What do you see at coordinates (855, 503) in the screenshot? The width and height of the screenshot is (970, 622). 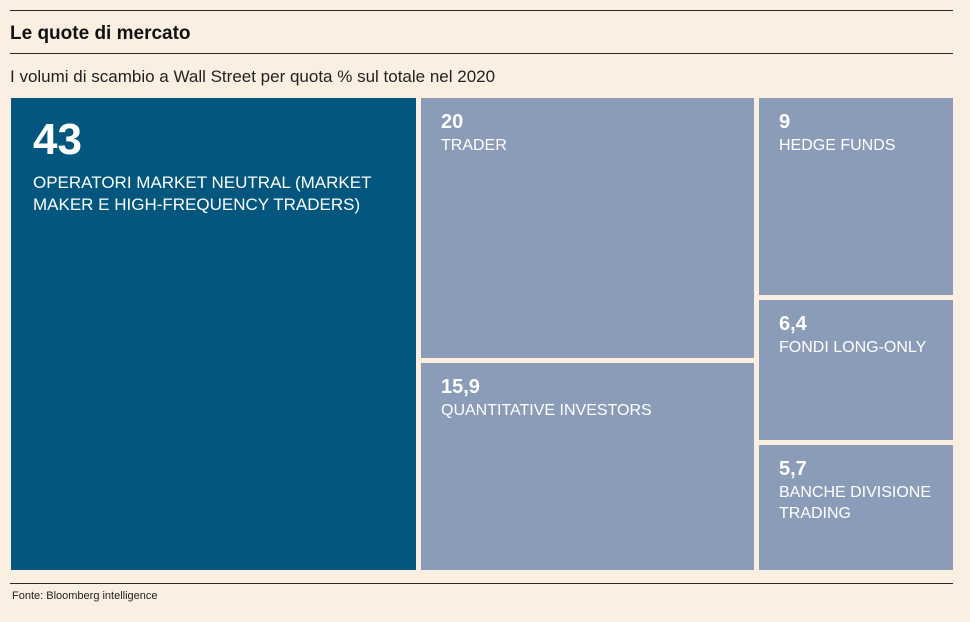 I see `tile-label: BANCHE DIVISIONE TRADING` at bounding box center [855, 503].